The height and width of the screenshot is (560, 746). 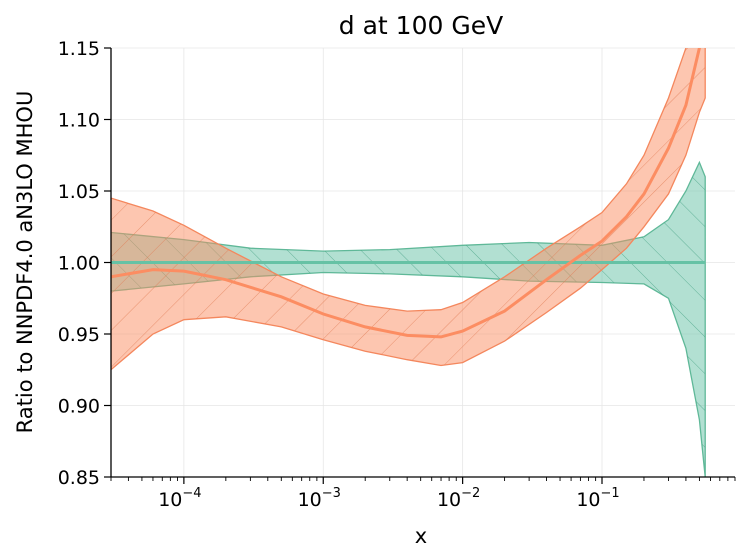 I want to click on y-tick-label: 1.10, so click(x=79, y=121).